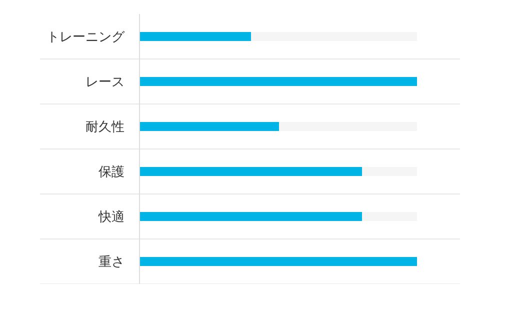  I want to click on y-tick-label: 耐久性, so click(104, 128).